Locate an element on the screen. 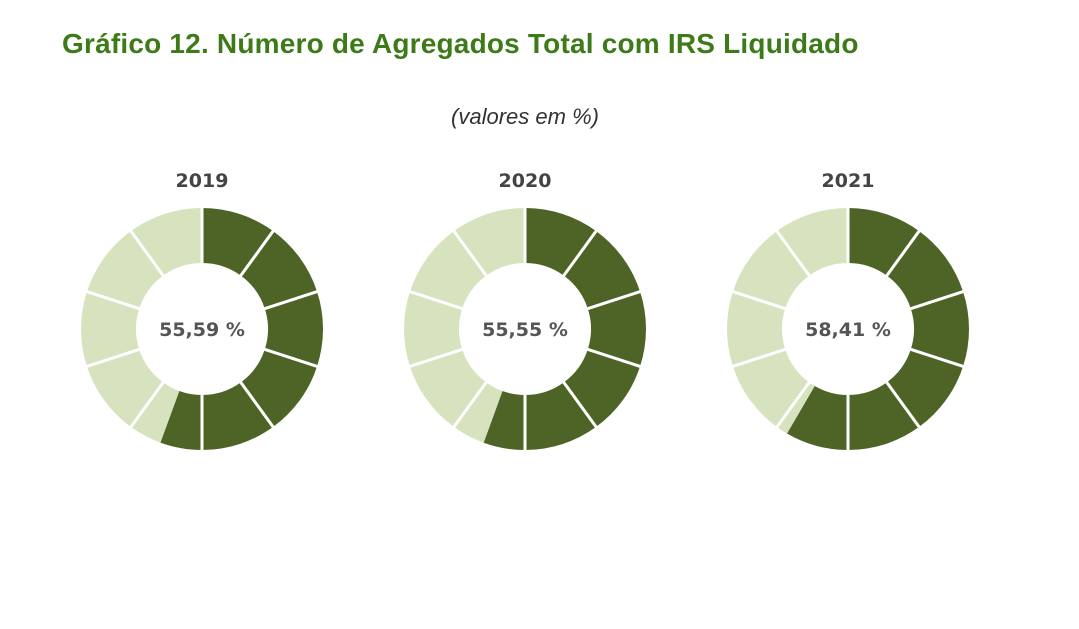 This screenshot has width=1079, height=629. chart-year-label: 2019 is located at coordinates (202, 181).